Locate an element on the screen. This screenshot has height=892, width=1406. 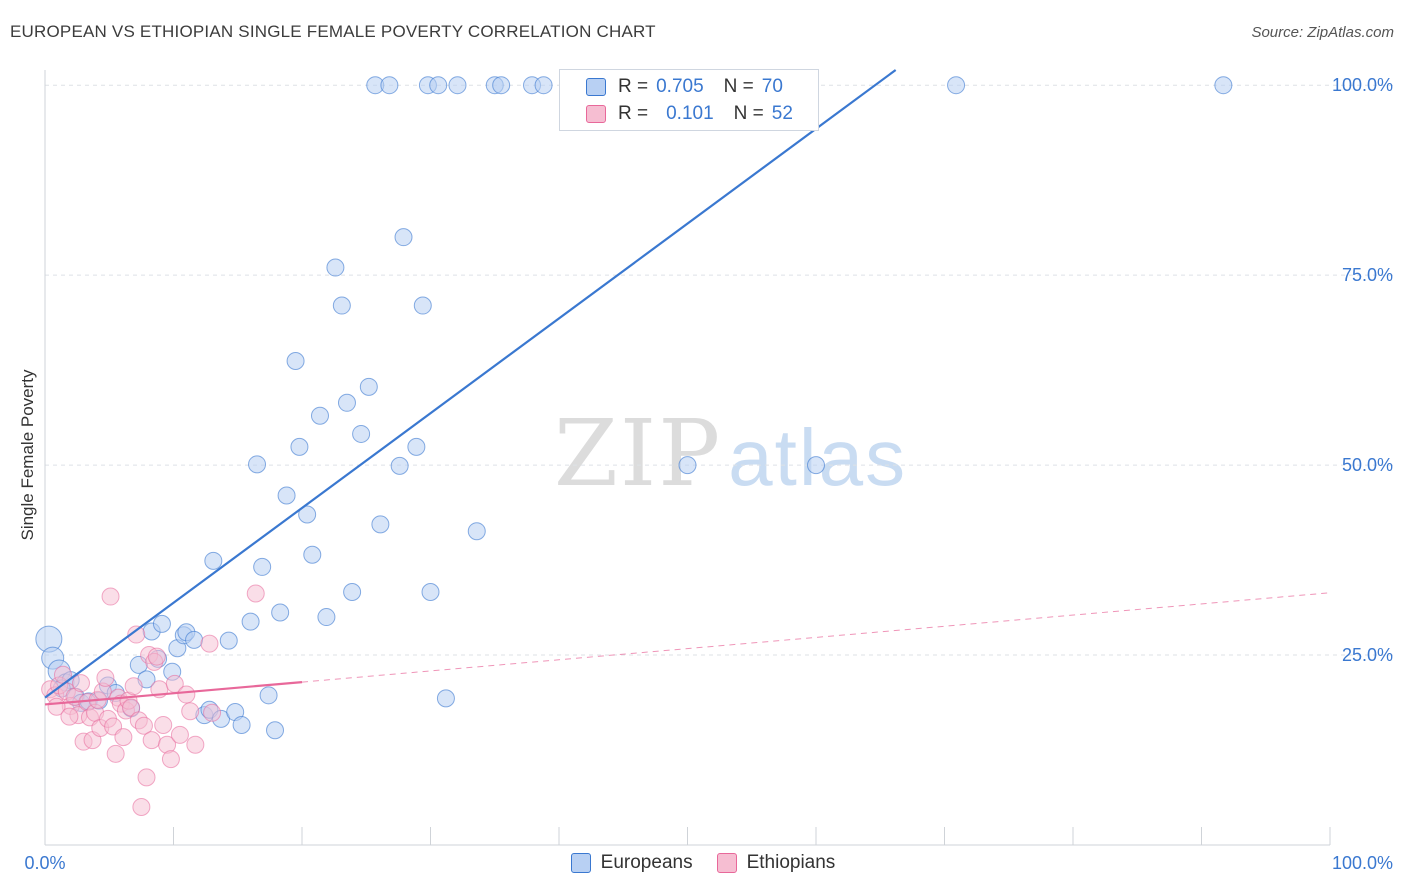
y-tick-label: 100.0% is located at coordinates (1362, 85).